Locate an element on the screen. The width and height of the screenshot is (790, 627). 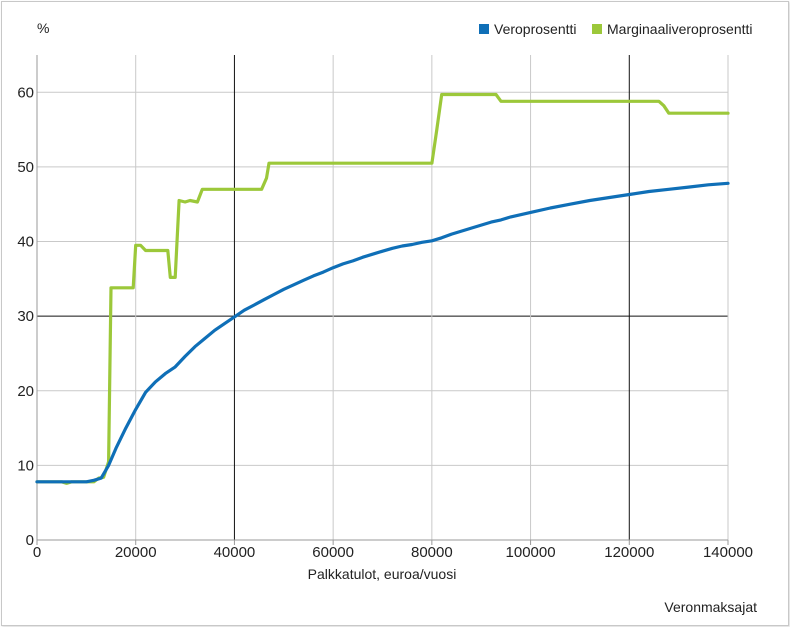
x-tick-label: 120000 is located at coordinates (629, 552).